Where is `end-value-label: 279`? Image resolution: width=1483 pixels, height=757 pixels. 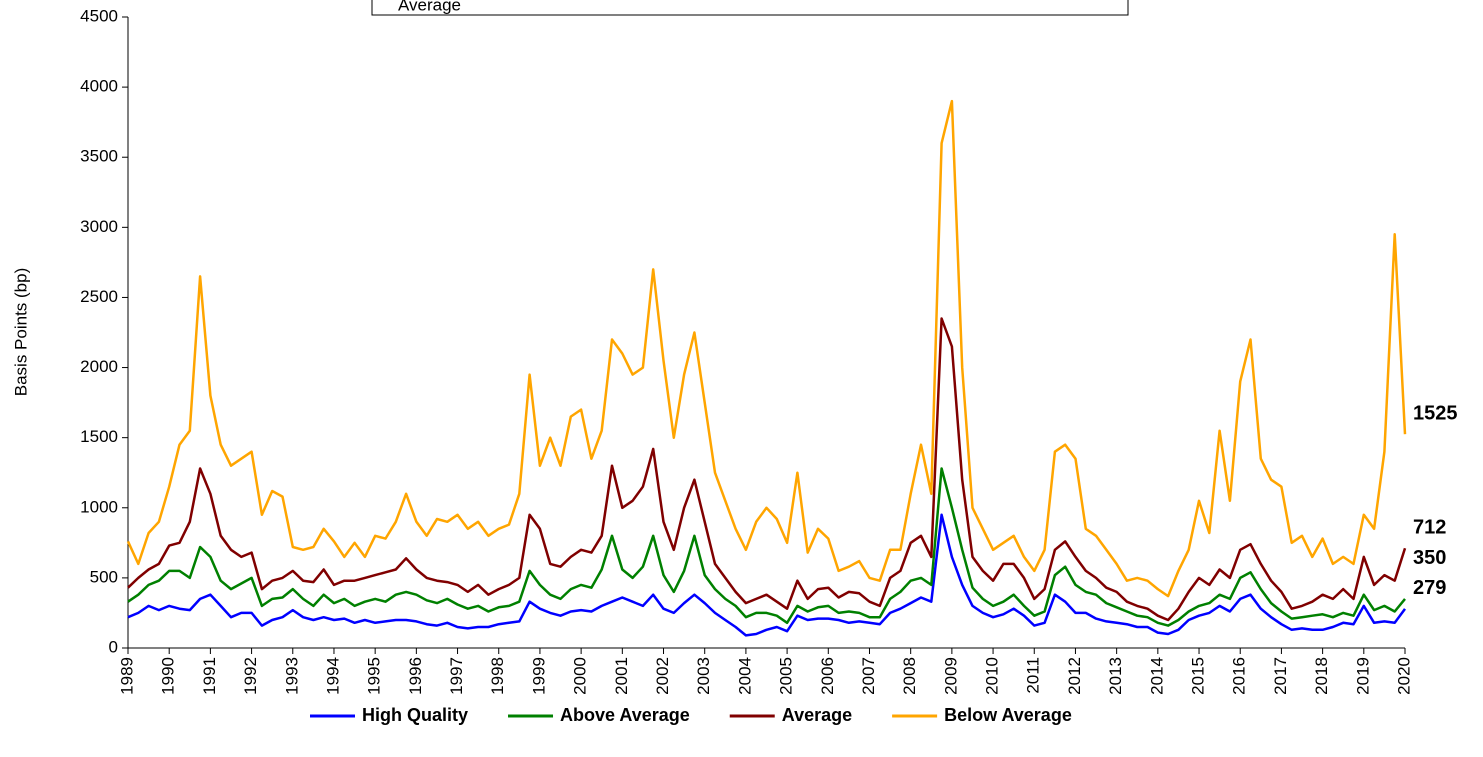 end-value-label: 279 is located at coordinates (1429, 588).